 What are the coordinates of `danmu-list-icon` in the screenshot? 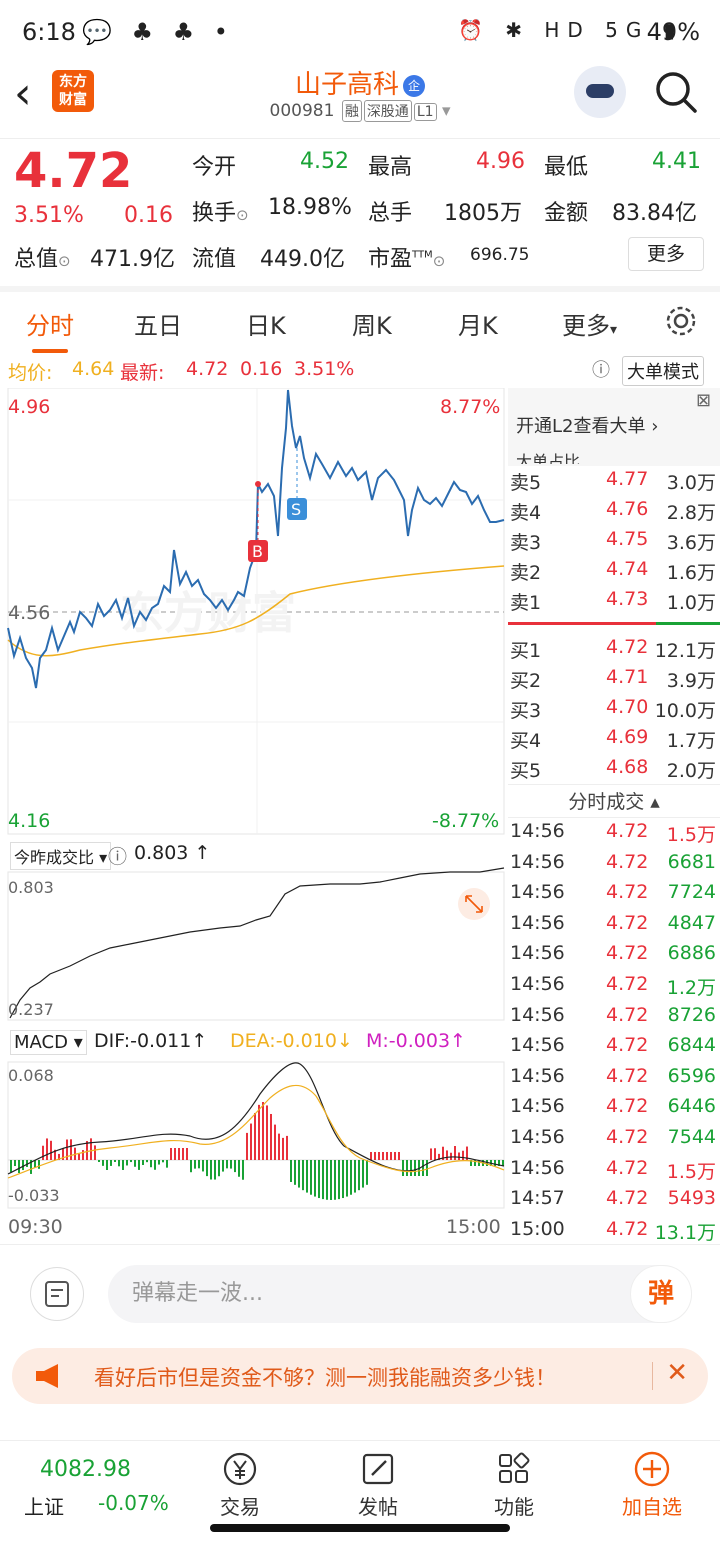 It's located at (57, 1294).